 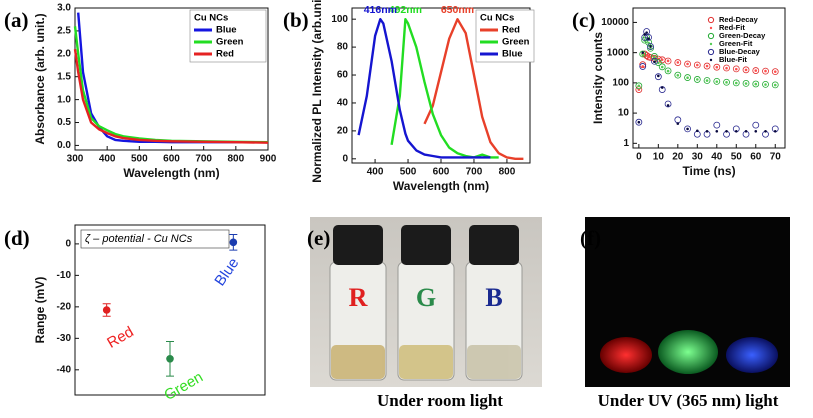 I want to click on x-tick-label: 50, so click(x=737, y=157).